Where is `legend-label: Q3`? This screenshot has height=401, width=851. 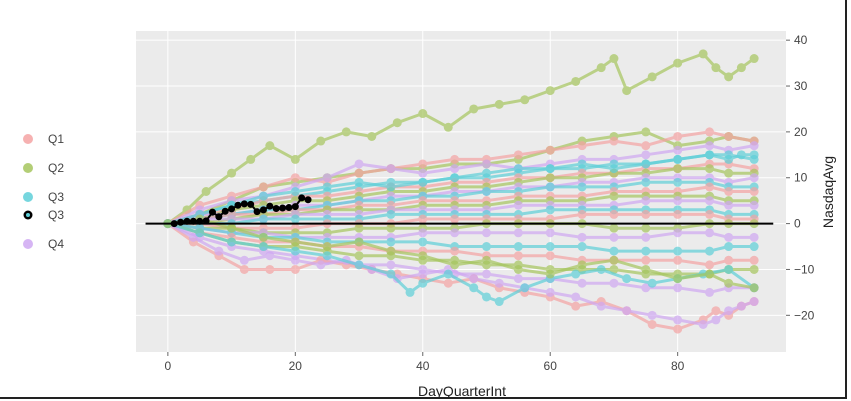
legend-label: Q3 is located at coordinates (56, 215).